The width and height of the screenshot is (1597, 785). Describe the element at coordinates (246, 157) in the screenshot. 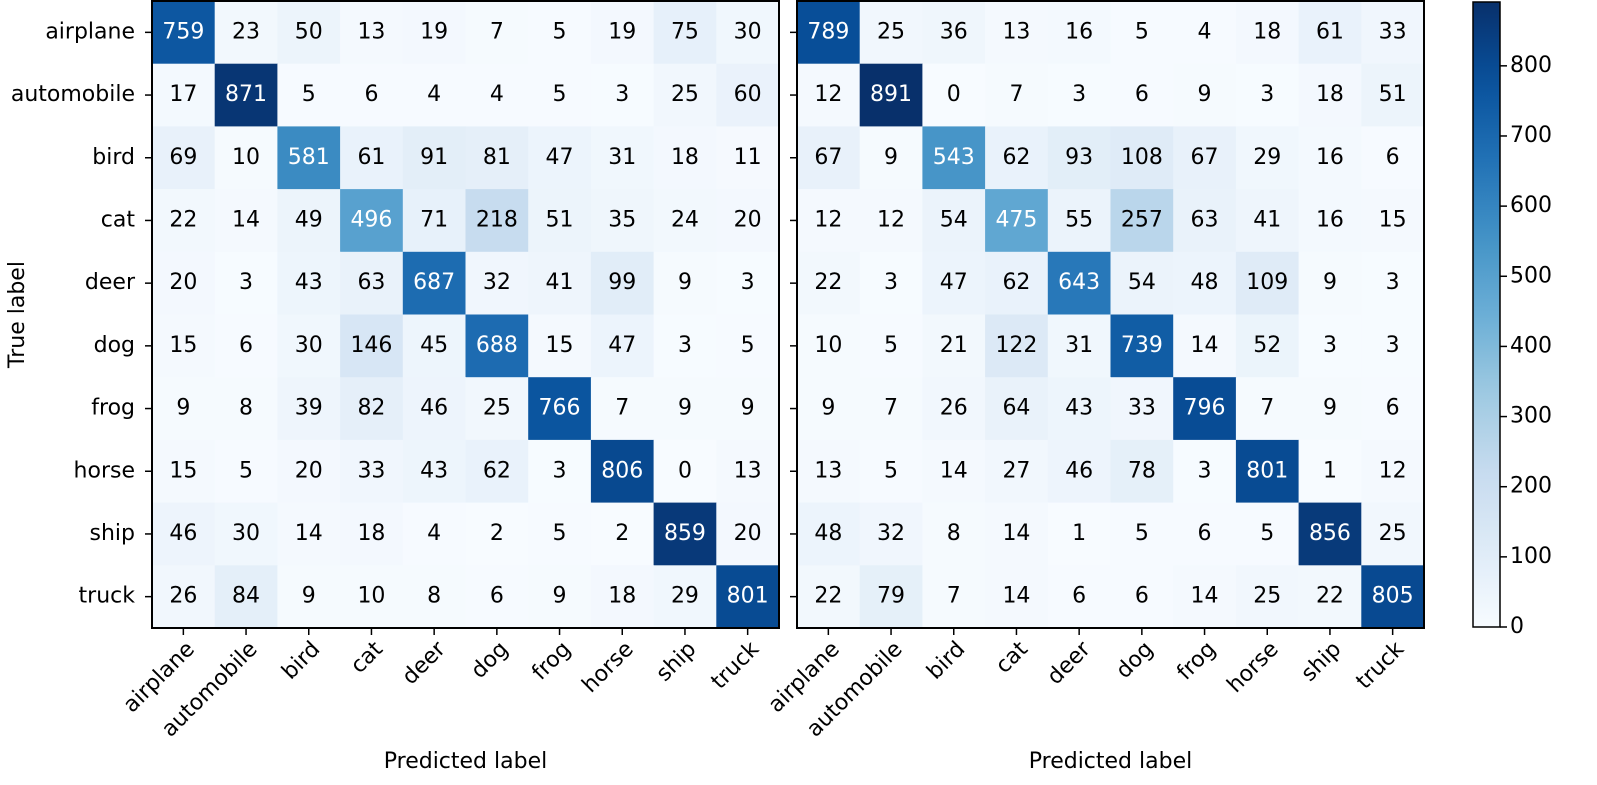

I see `cell-label: 10` at that location.